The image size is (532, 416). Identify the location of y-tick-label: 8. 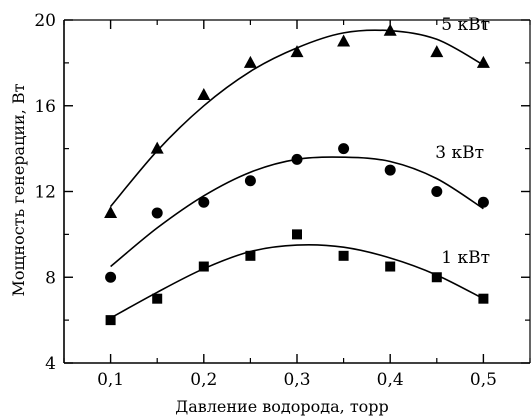
(50, 278).